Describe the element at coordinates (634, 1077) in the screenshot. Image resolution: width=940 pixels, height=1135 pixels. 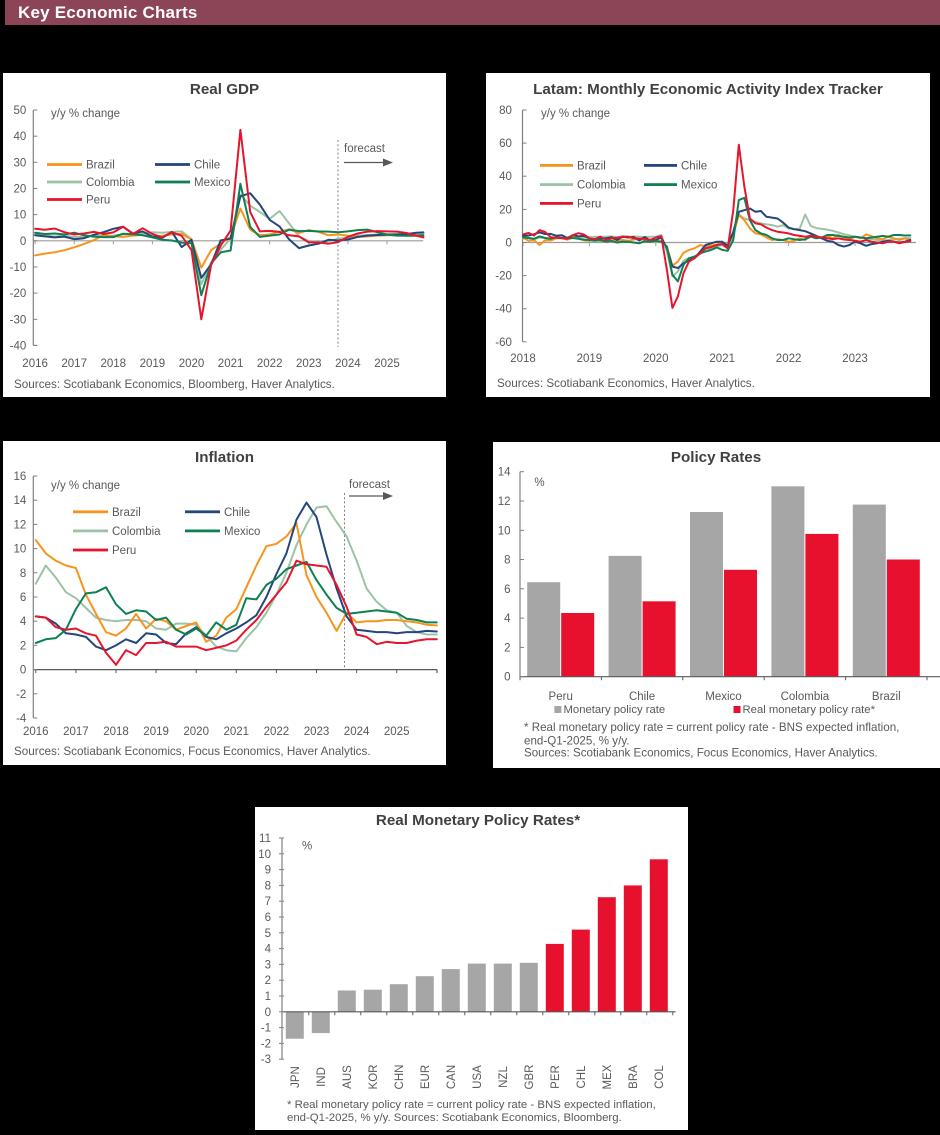
I see `svg-text: BRA` at that location.